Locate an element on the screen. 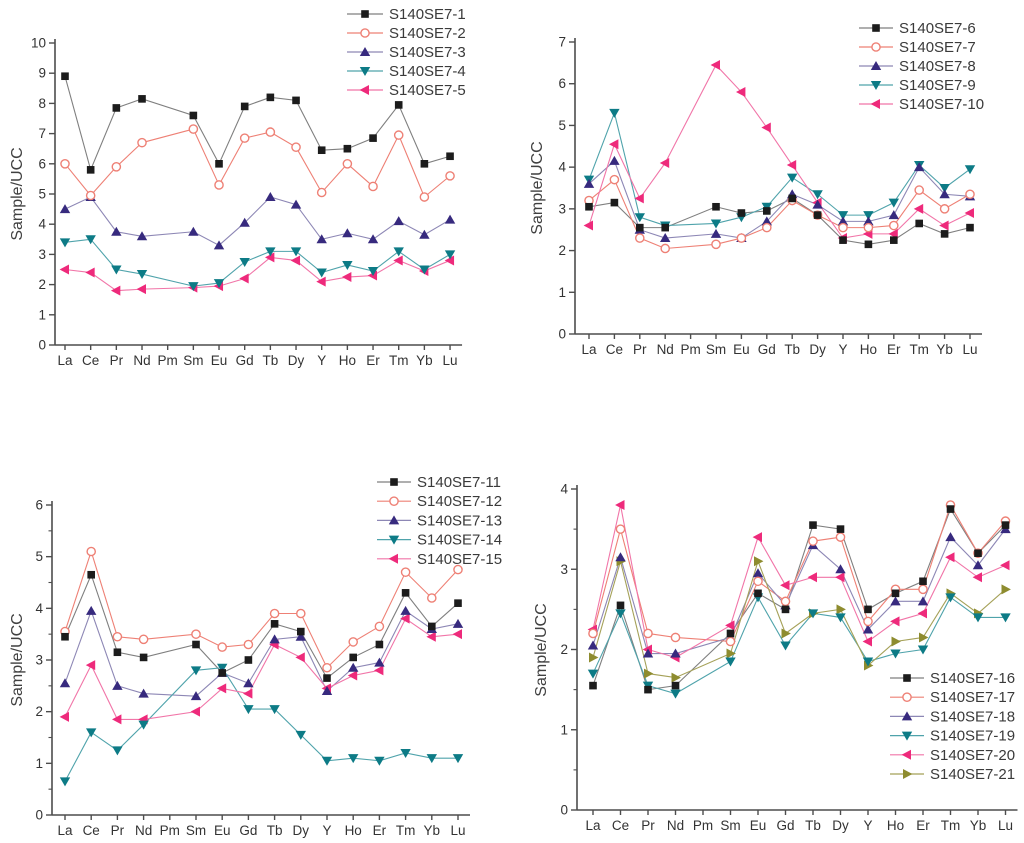  legend-label: S140SE7-7 is located at coordinates (937, 47).